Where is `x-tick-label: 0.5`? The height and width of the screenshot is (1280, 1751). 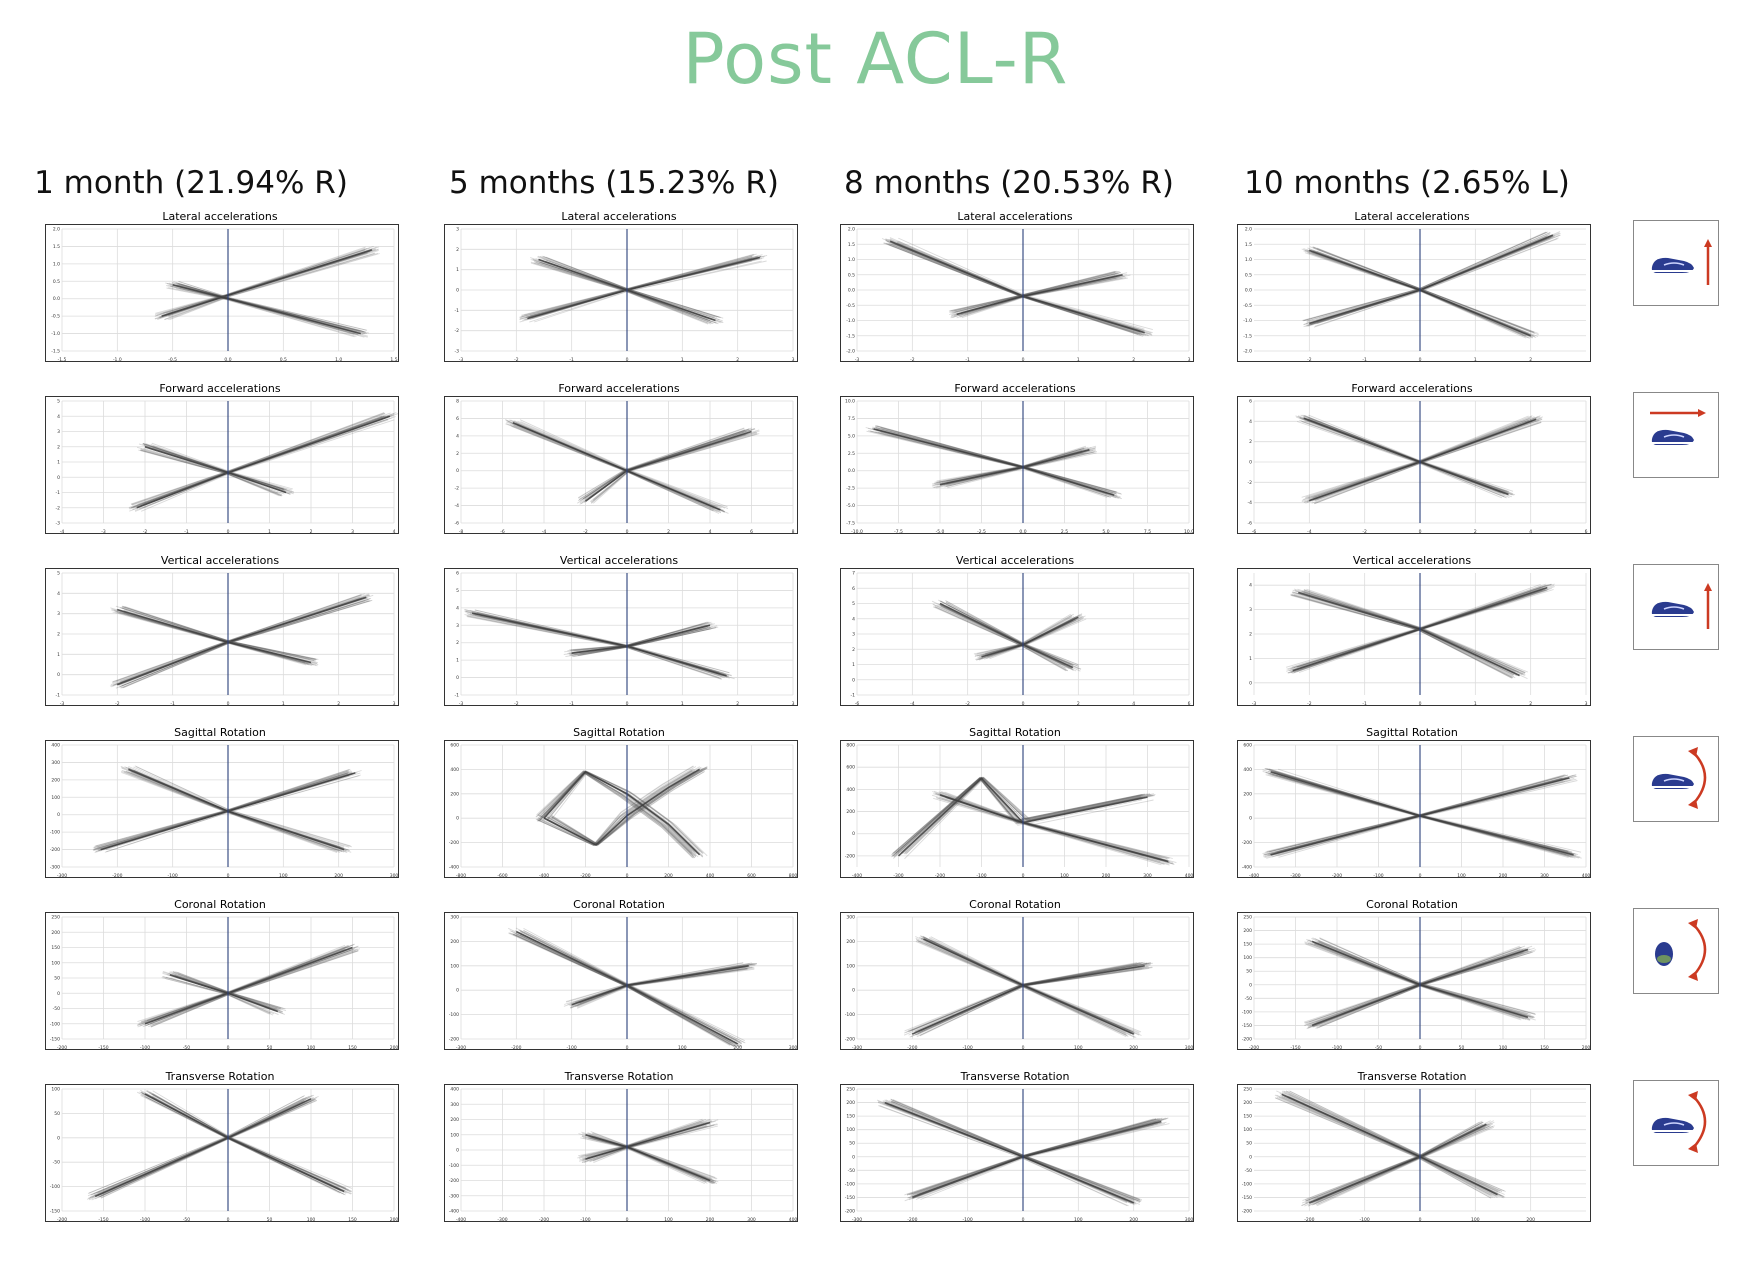 x-tick-label: 0.5 is located at coordinates (283, 359).